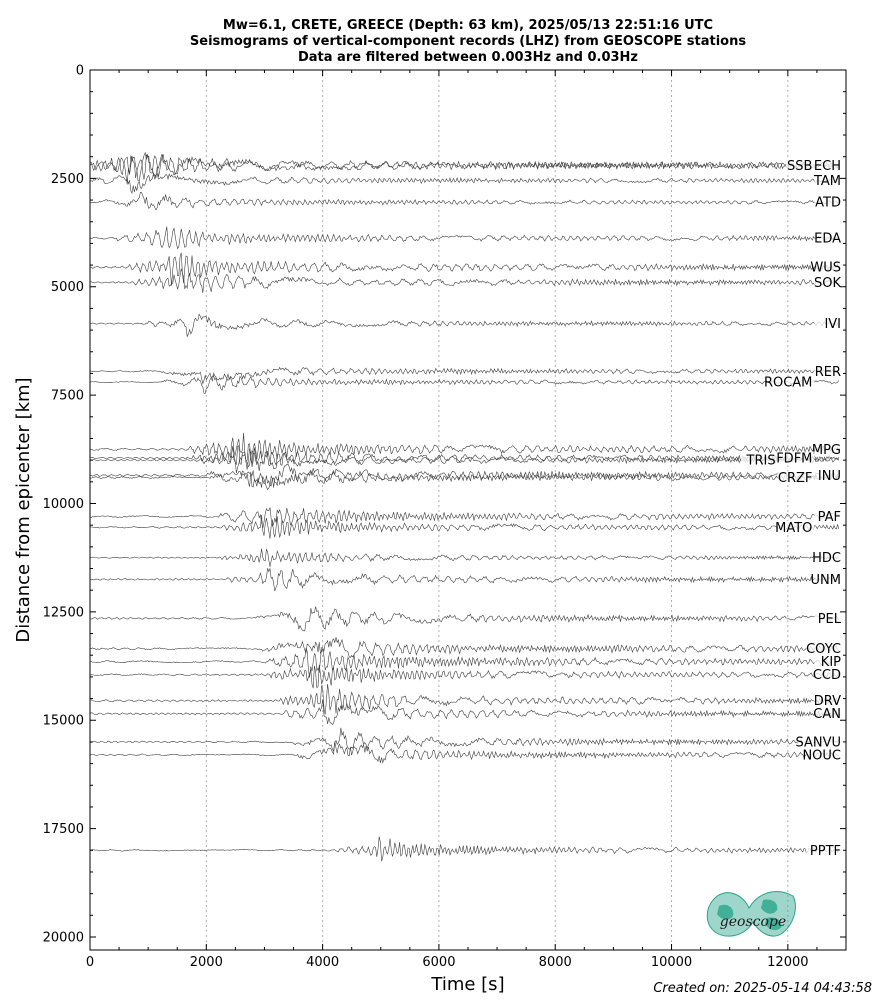 This screenshot has width=890, height=1000. I want to click on y-tick-label-2500: 2500, so click(67, 179).